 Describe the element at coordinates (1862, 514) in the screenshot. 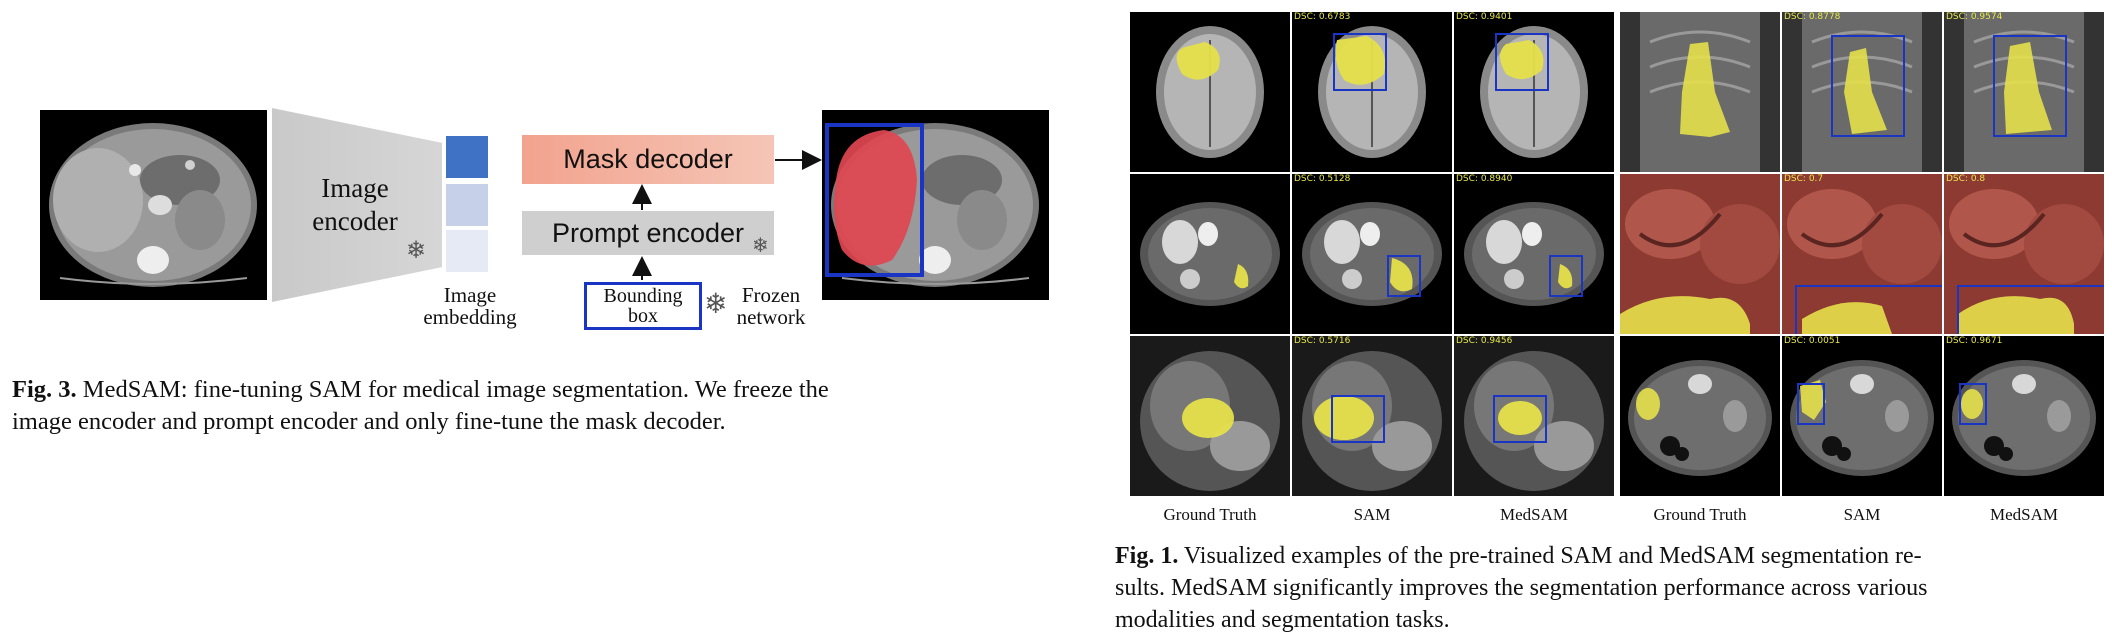

I see `col-label-sam-right: SAM` at that location.